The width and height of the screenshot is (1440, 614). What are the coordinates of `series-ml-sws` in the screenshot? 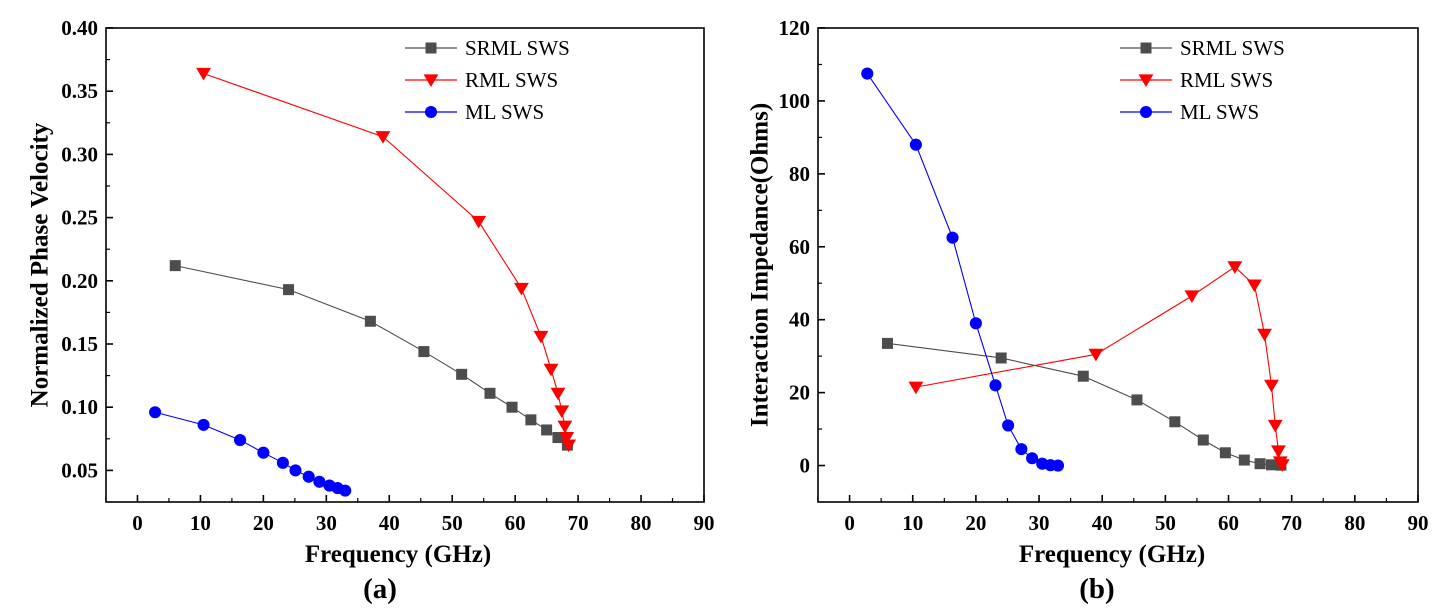 It's located at (250, 451).